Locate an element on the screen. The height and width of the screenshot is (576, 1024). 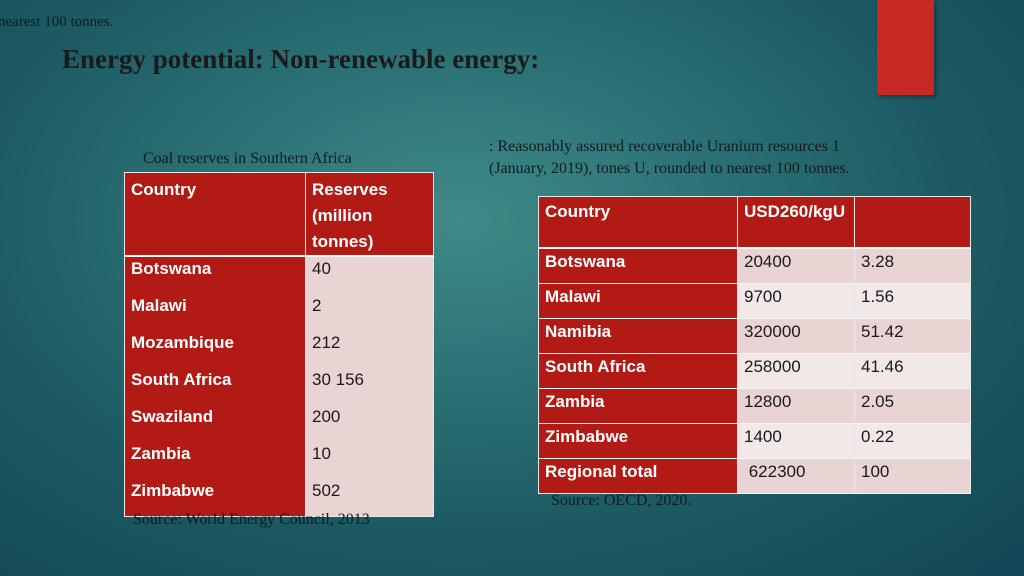
coal-value-cell: 2 is located at coordinates (369, 312).